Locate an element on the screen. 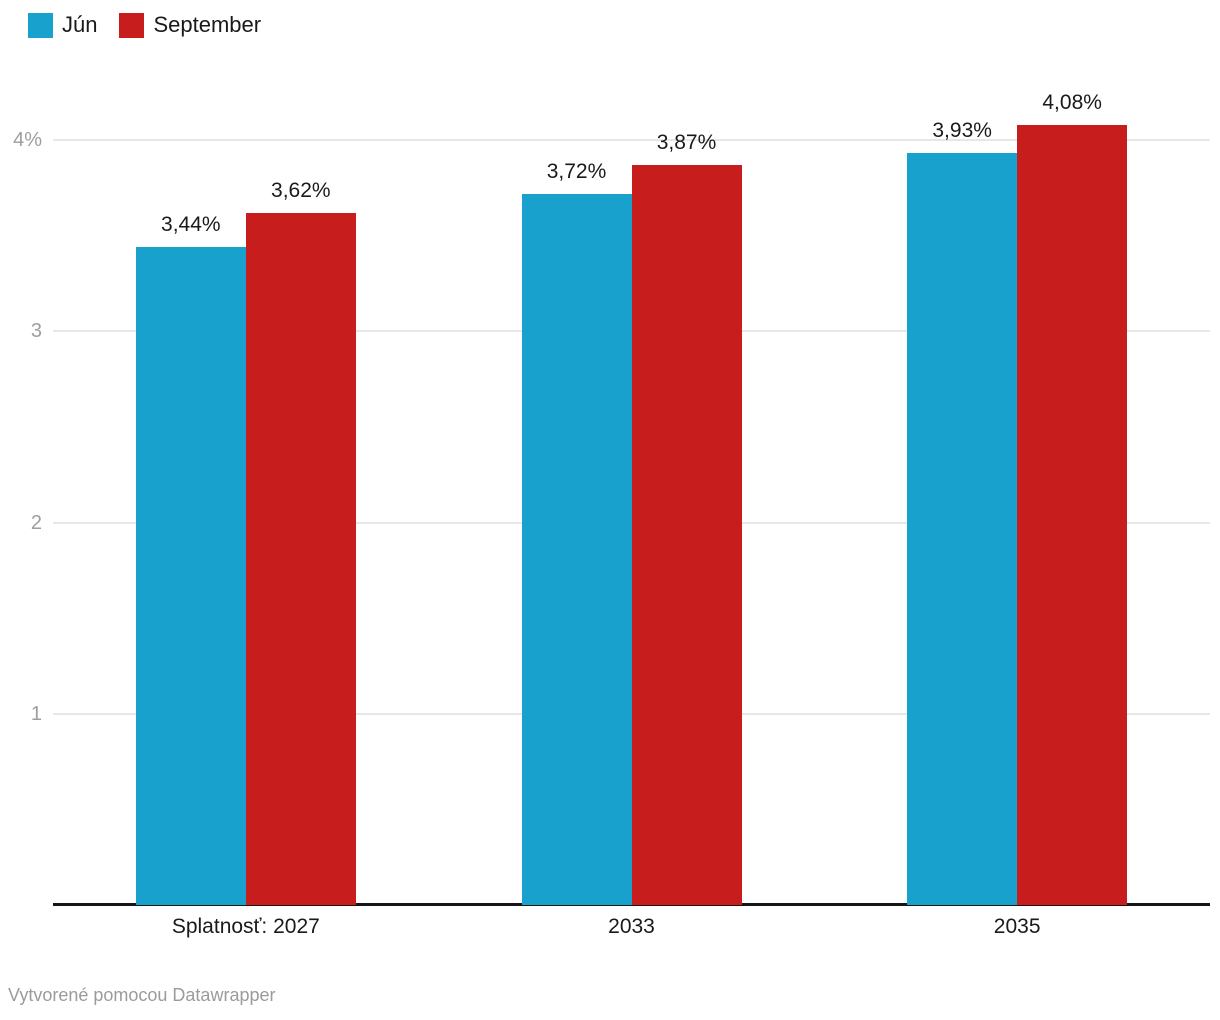 The height and width of the screenshot is (1020, 1220). value-label: 4,08% is located at coordinates (1072, 102).